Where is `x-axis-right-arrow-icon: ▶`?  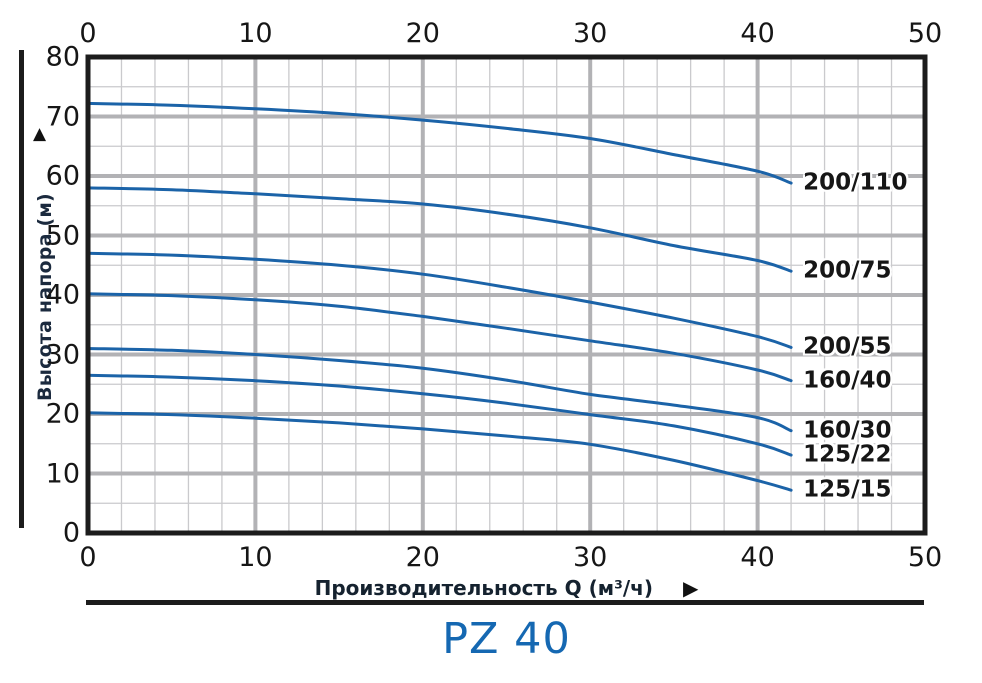 x-axis-right-arrow-icon: ▶ is located at coordinates (691, 588).